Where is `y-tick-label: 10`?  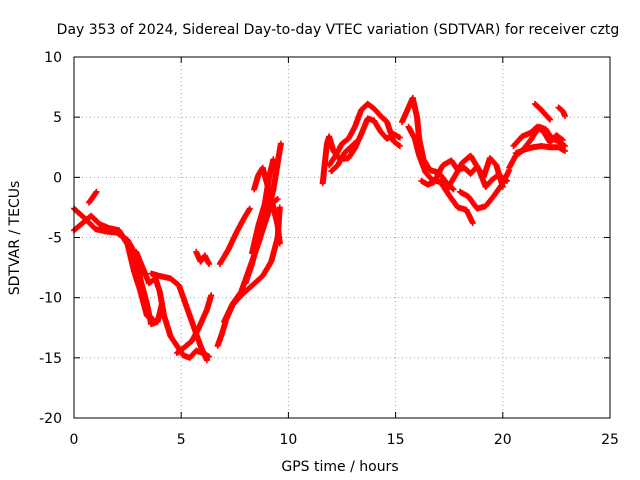 y-tick-label: 10 is located at coordinates (53, 58).